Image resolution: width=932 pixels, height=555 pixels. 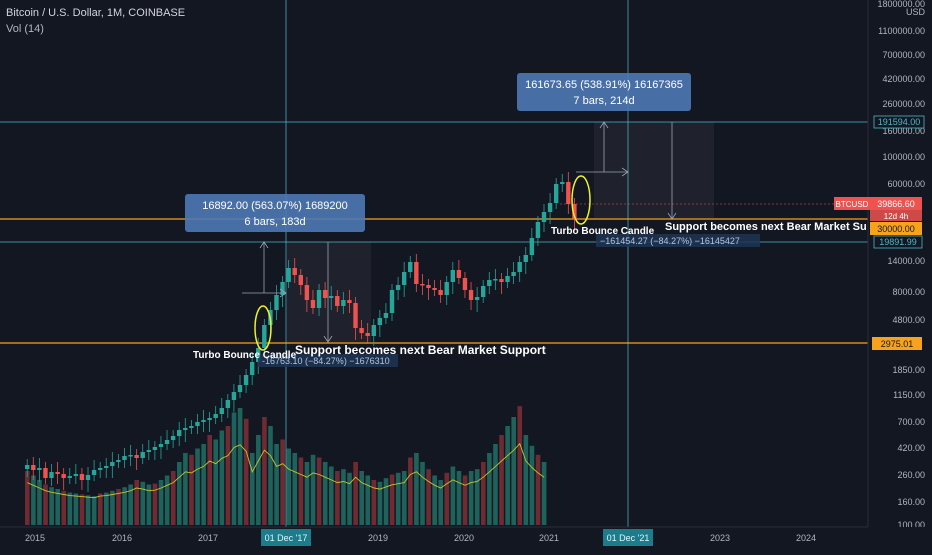 I want to click on price-tick-label: 160000.00, so click(x=903, y=131).